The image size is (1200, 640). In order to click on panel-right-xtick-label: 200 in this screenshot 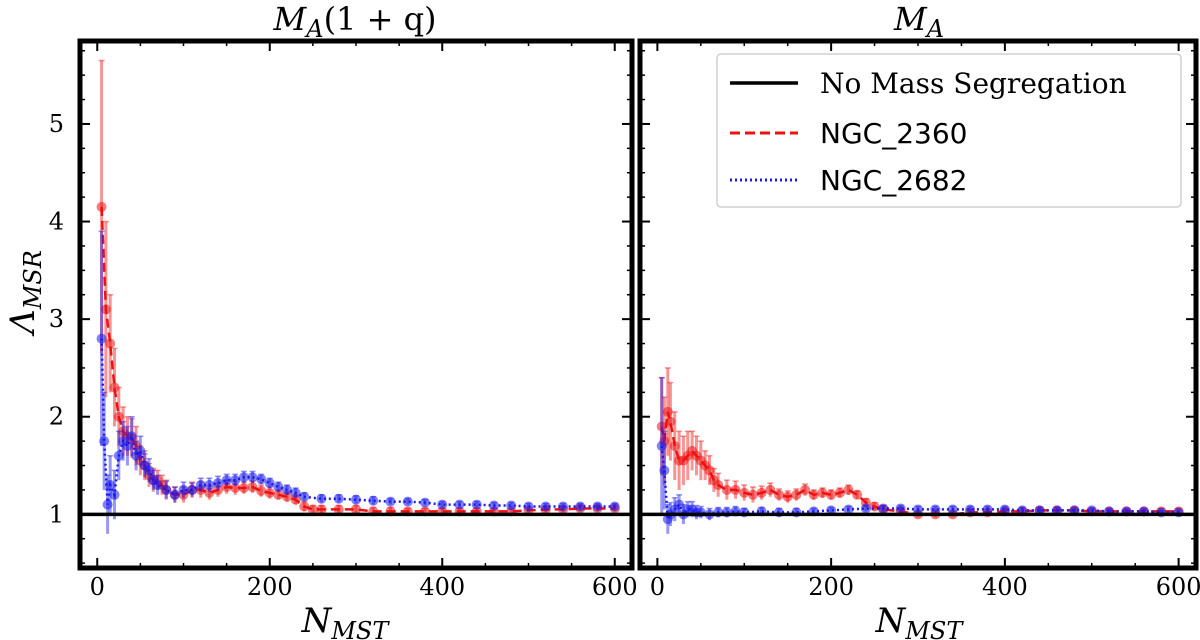, I will do `click(831, 587)`.